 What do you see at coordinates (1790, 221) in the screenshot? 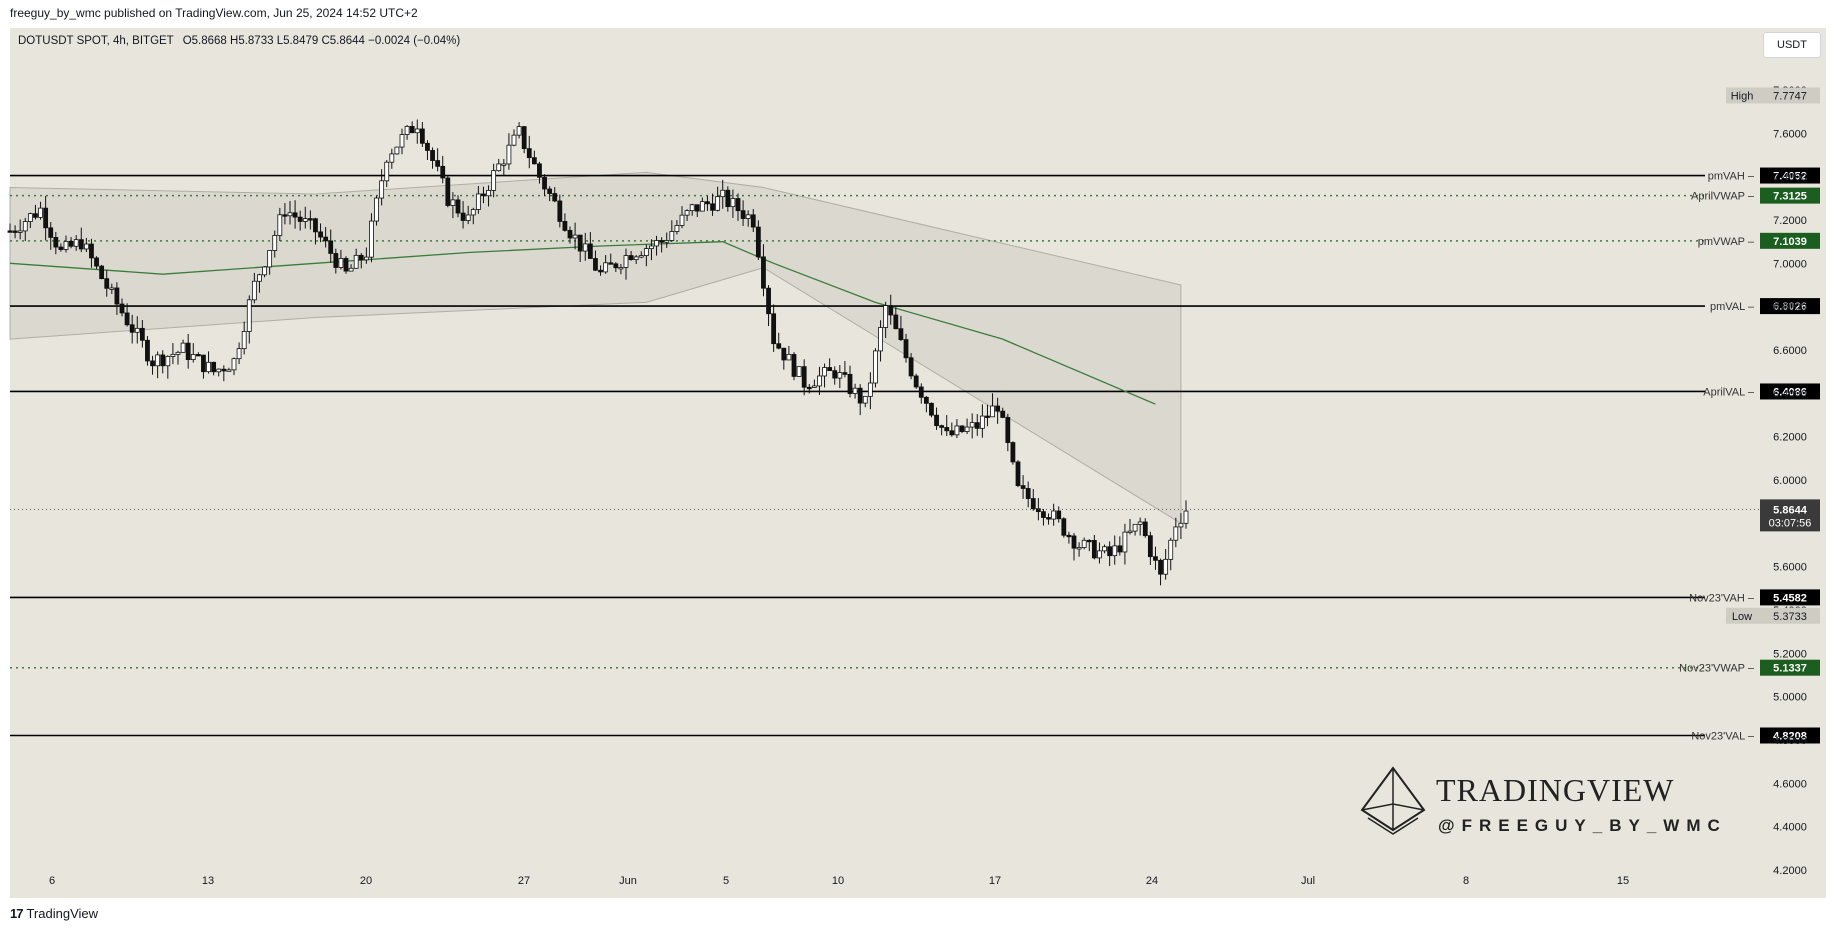
I see `price-tick-label: 7.2000` at bounding box center [1790, 221].